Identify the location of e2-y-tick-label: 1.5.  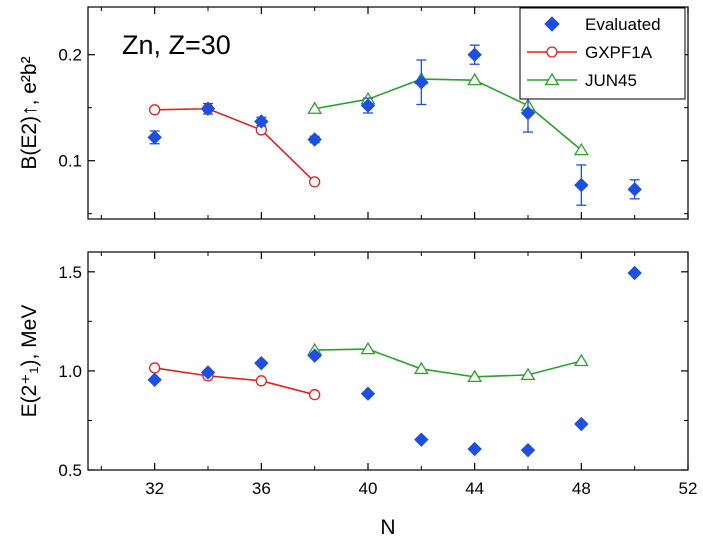
(70, 272).